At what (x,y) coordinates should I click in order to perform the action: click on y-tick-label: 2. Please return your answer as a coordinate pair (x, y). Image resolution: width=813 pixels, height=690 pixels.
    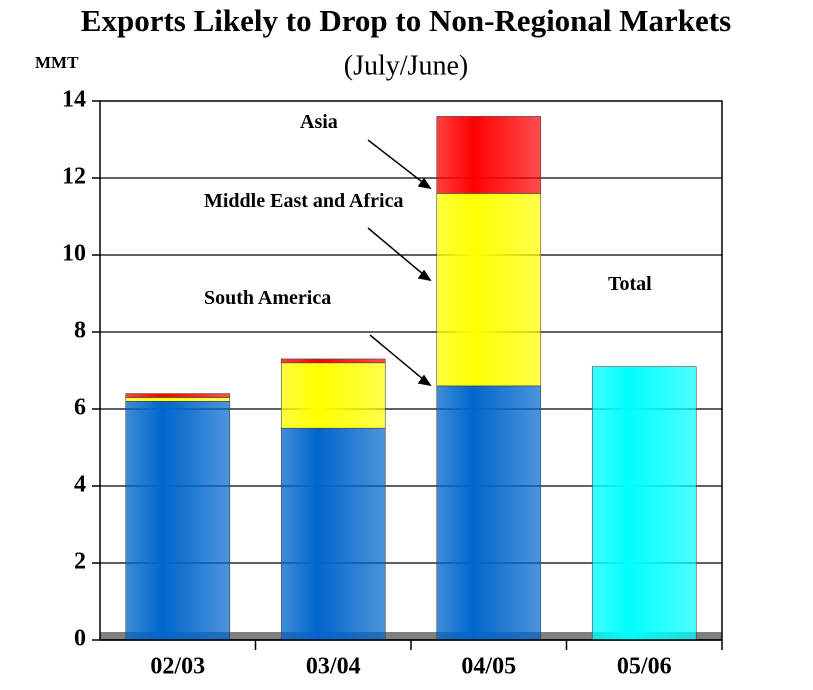
    Looking at the image, I should click on (80, 562).